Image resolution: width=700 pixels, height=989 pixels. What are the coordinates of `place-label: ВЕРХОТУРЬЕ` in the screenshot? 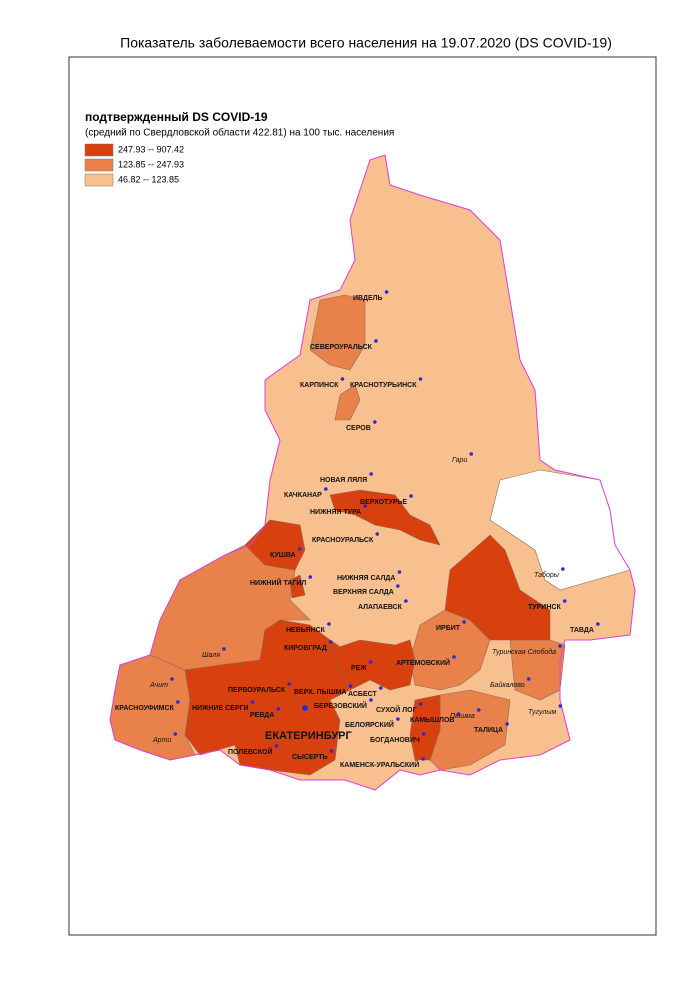 It's located at (383, 502).